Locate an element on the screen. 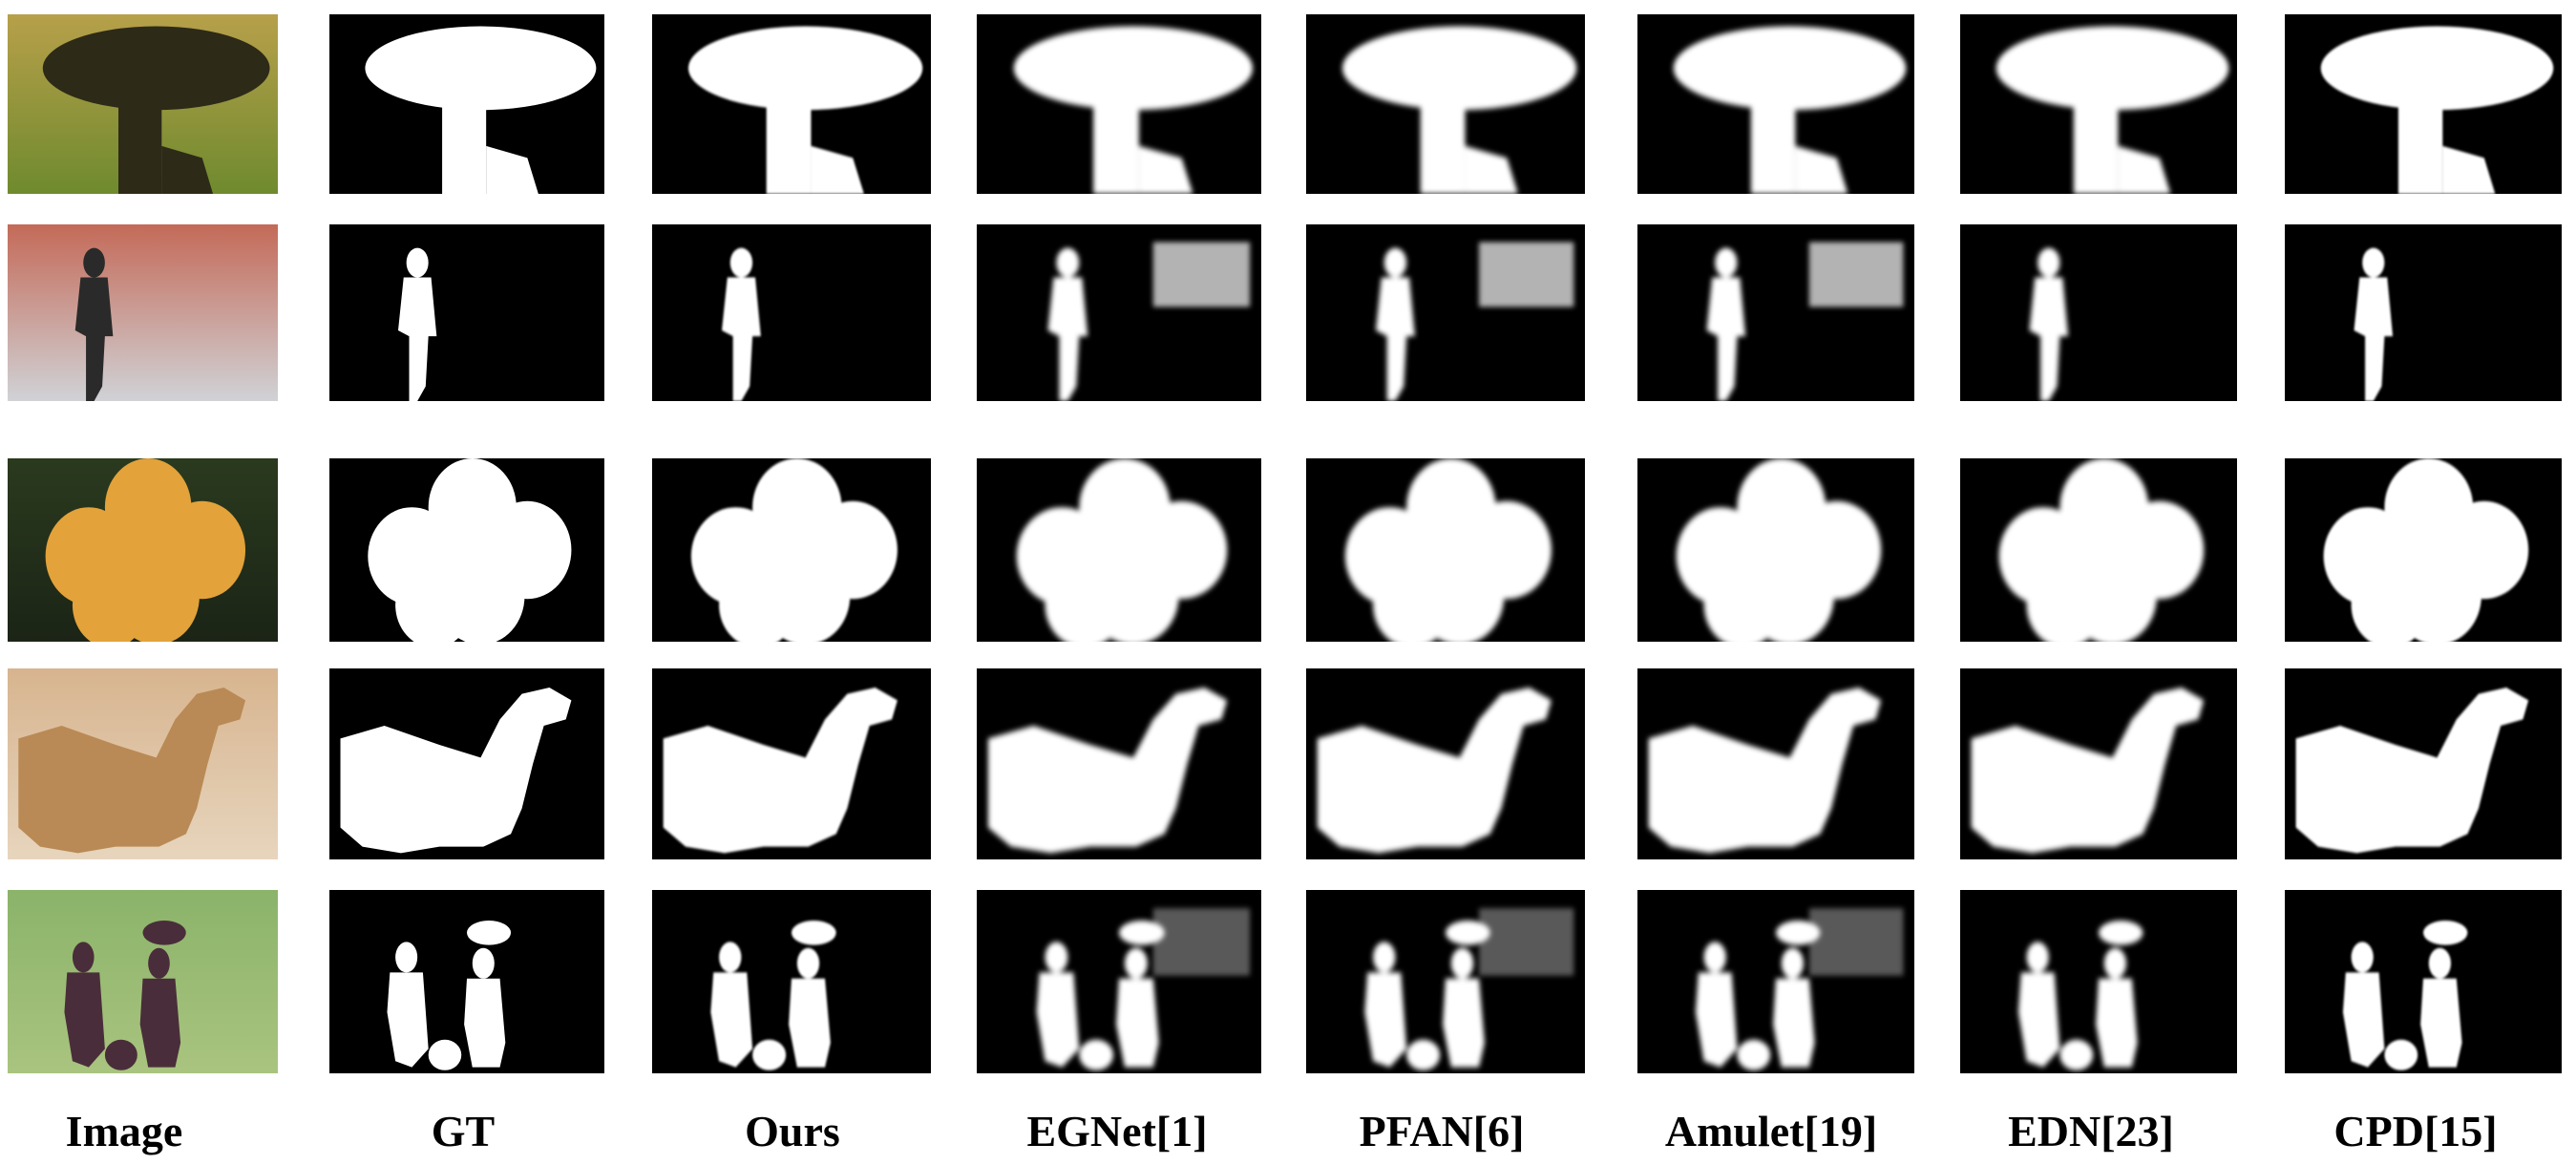 The width and height of the screenshot is (2576, 1165). pfan-saliency-map-butterfly-on-flower is located at coordinates (1445, 550).